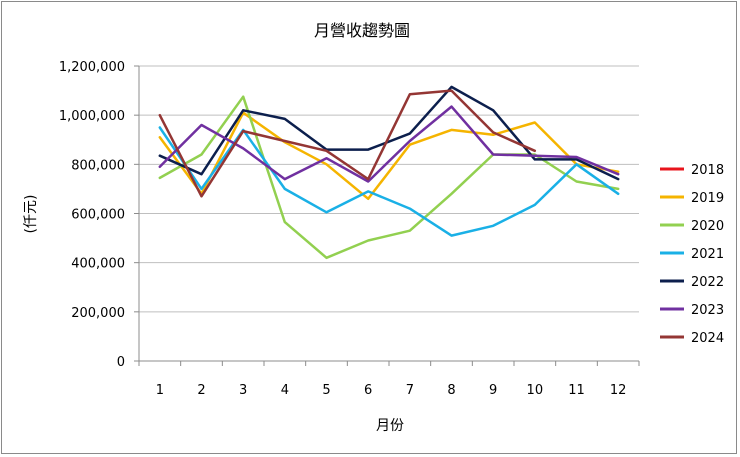 The width and height of the screenshot is (740, 457). What do you see at coordinates (160, 390) in the screenshot?
I see `x-tick-label: 1` at bounding box center [160, 390].